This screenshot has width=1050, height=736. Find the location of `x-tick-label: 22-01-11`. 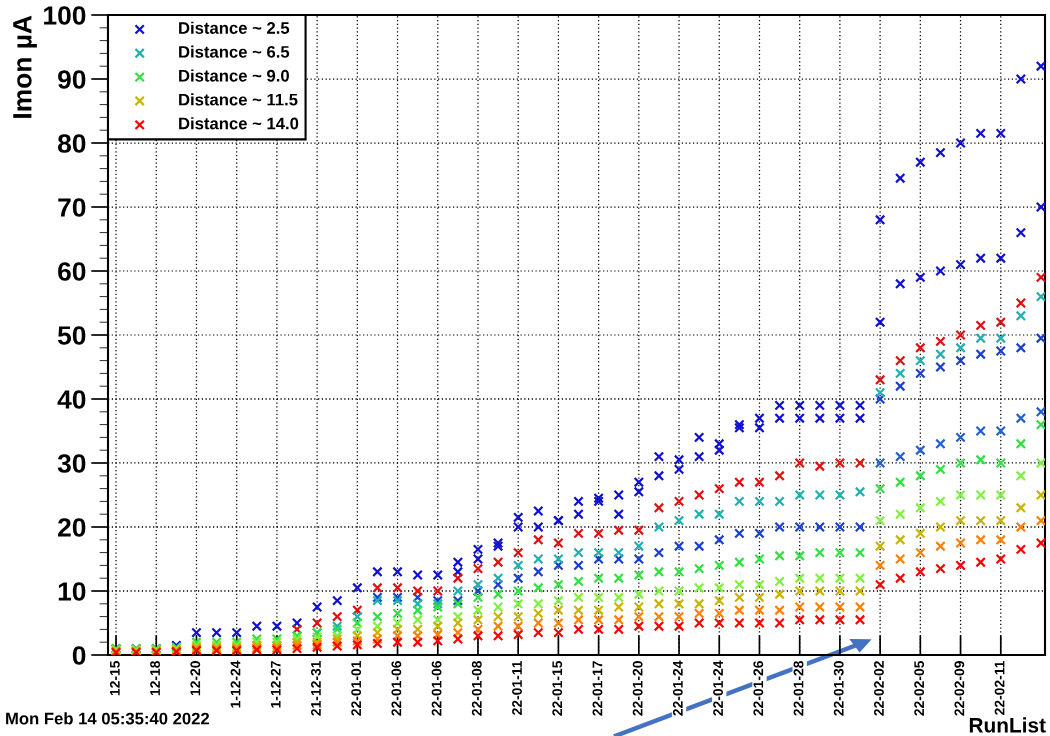

x-tick-label: 22-01-11 is located at coordinates (517, 687).